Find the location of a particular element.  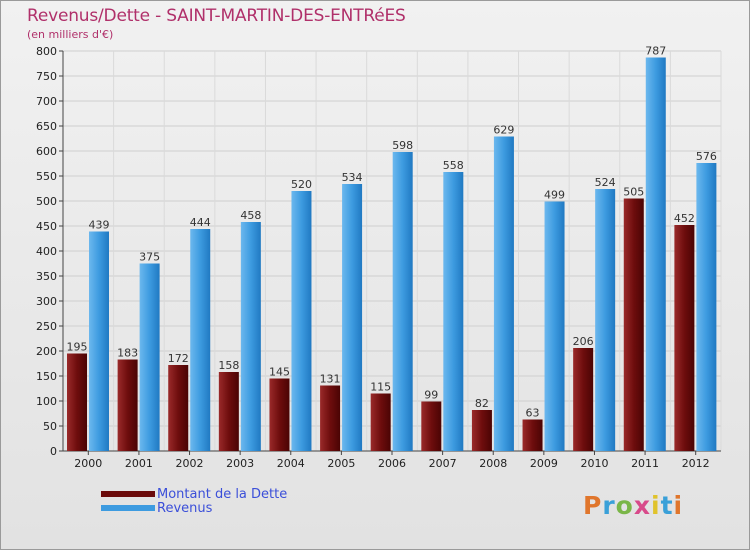

y-tick-label: 700 is located at coordinates (46, 101).